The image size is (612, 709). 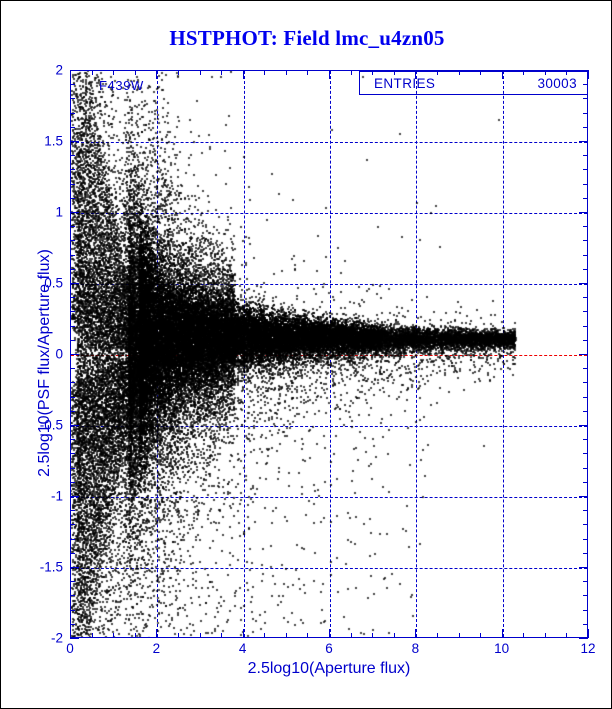 What do you see at coordinates (502, 648) in the screenshot?
I see `x-tick-label: 10` at bounding box center [502, 648].